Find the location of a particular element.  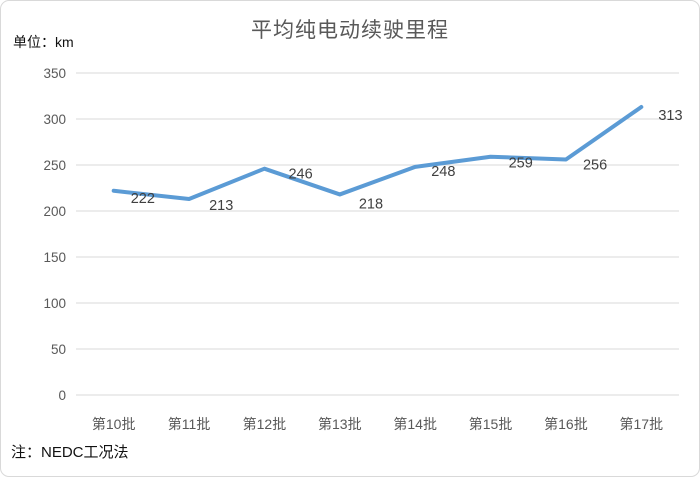

y-tick-label: 0 is located at coordinates (62, 395).